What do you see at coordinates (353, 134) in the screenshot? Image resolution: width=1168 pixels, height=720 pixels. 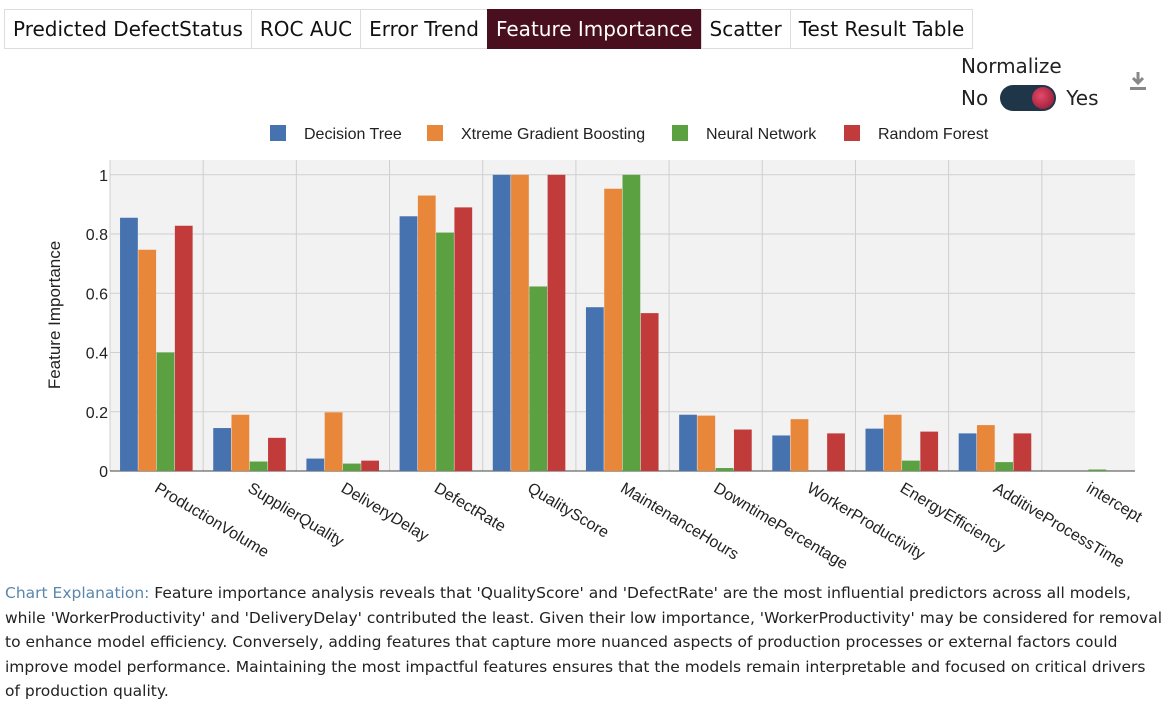 I see `legend-label: Decision Tree` at bounding box center [353, 134].